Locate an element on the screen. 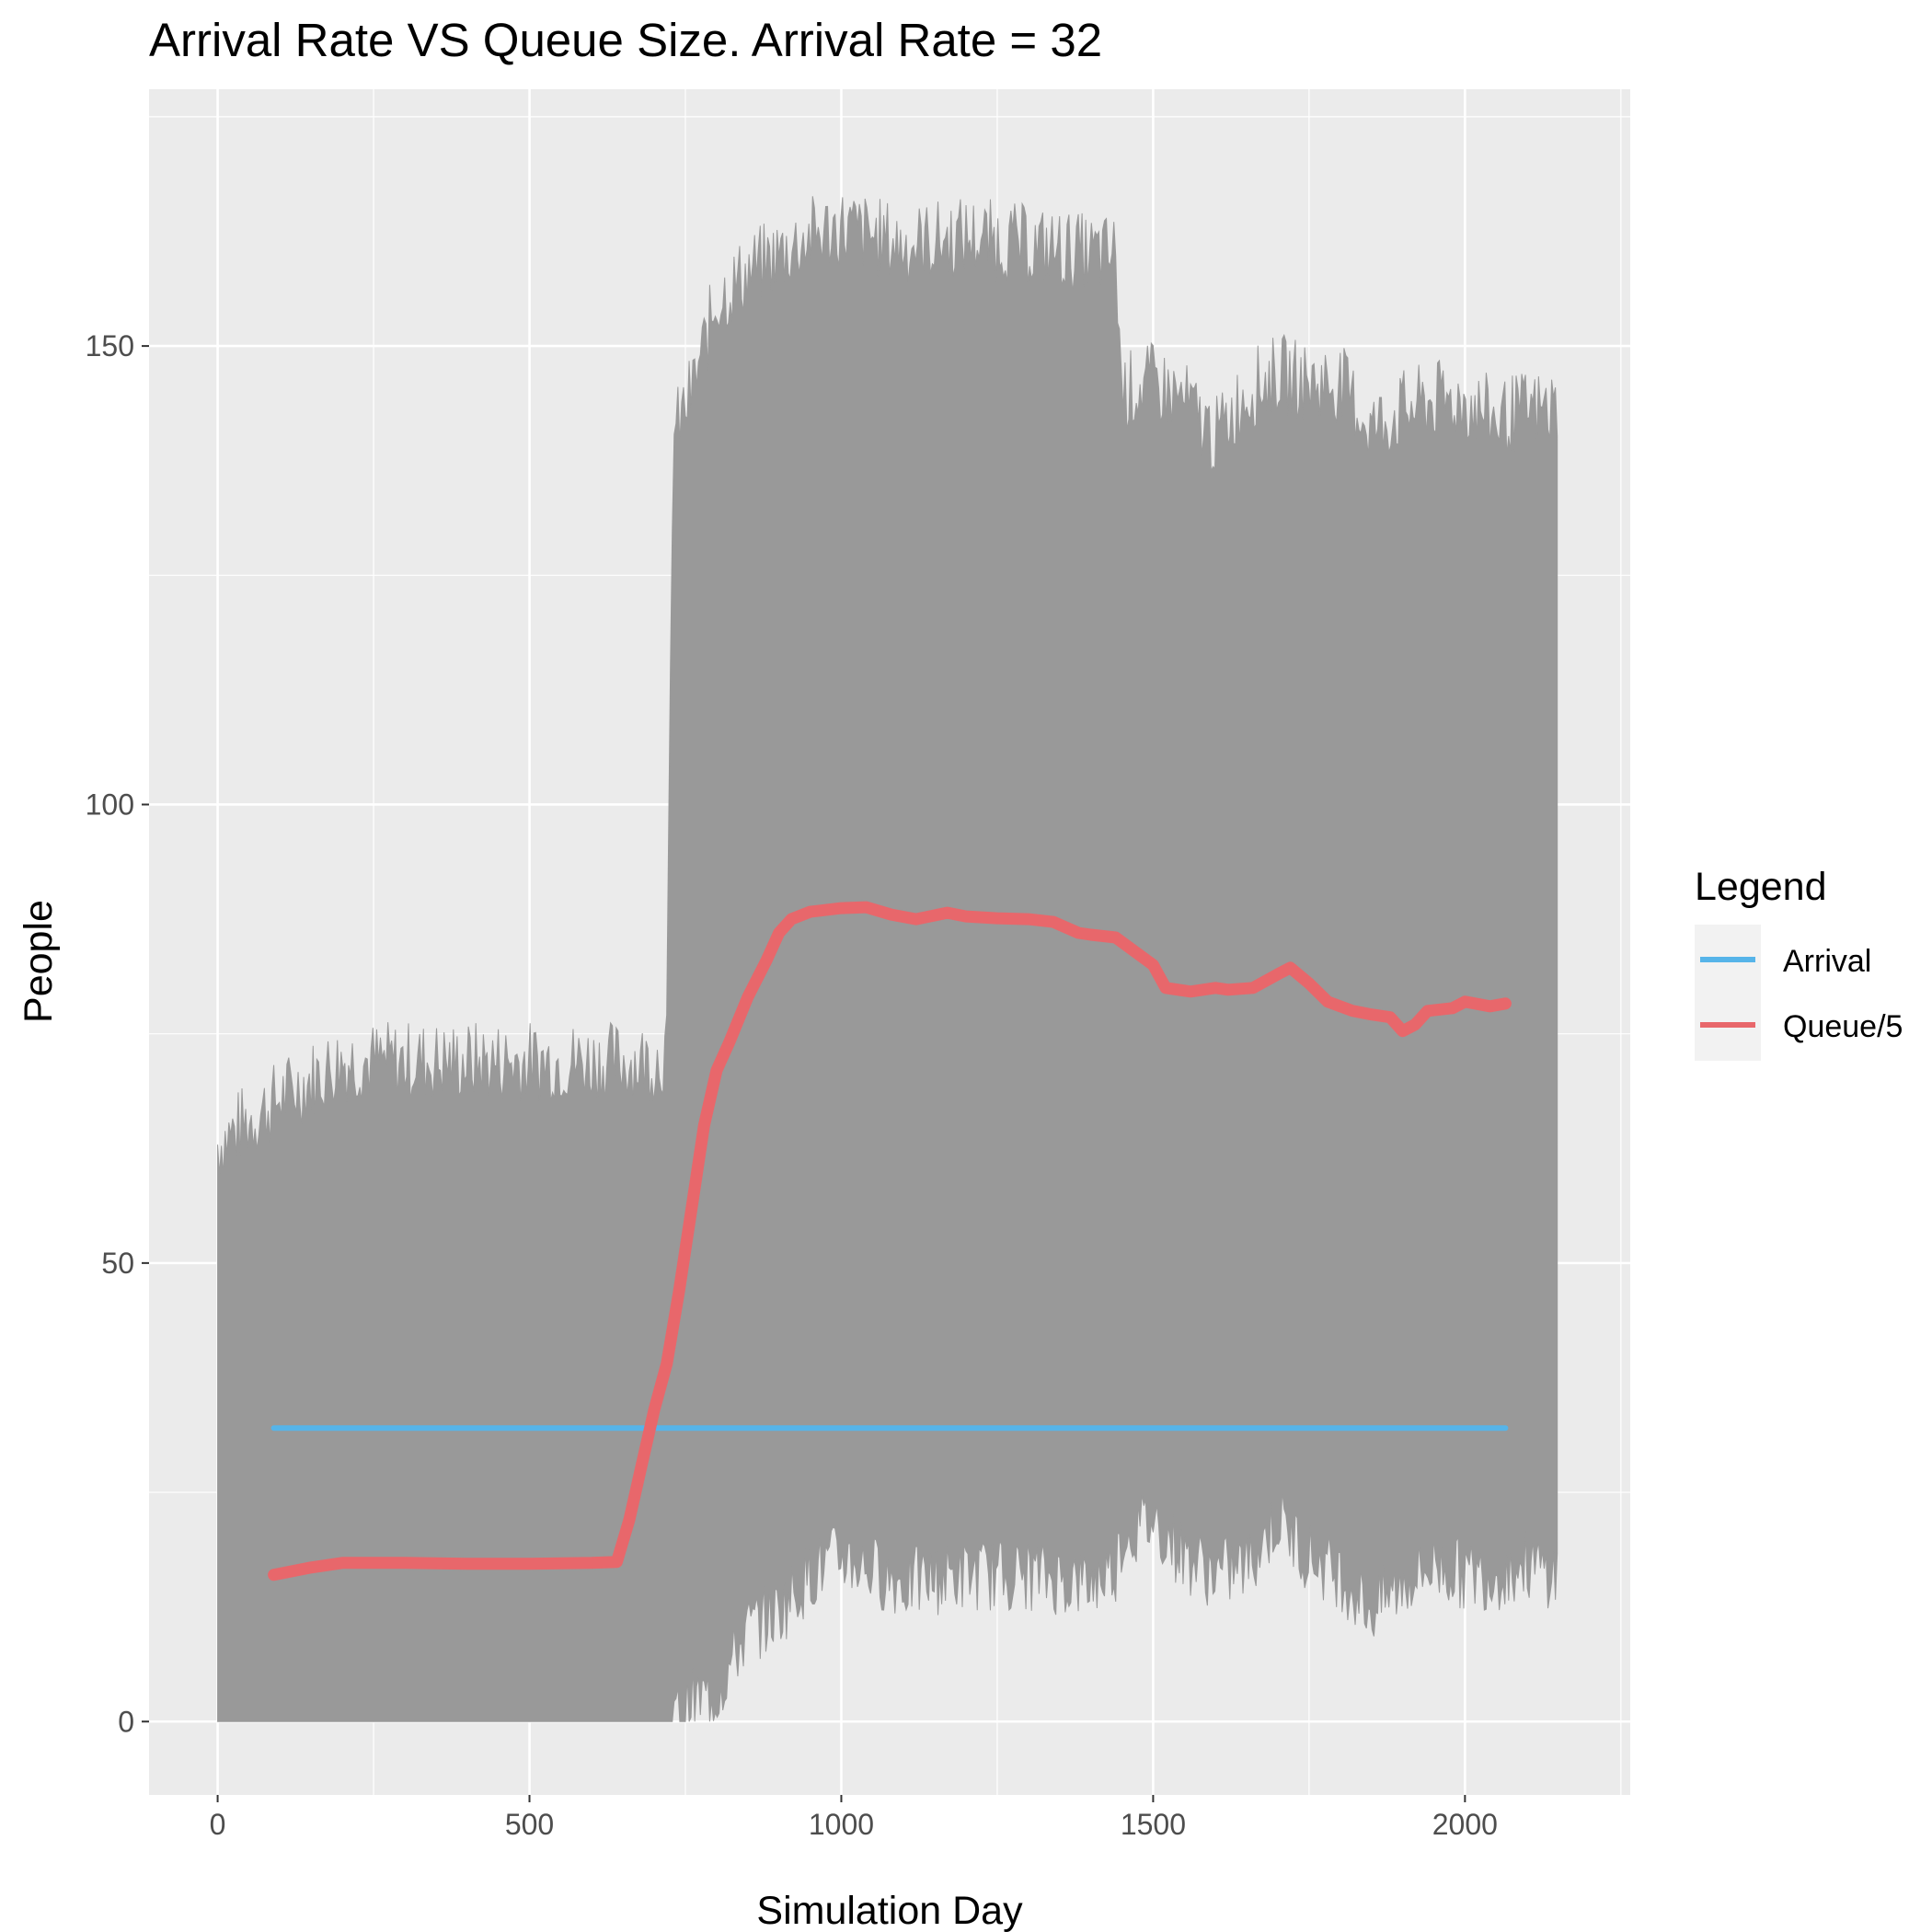  y-axis-title: People is located at coordinates (39, 961).